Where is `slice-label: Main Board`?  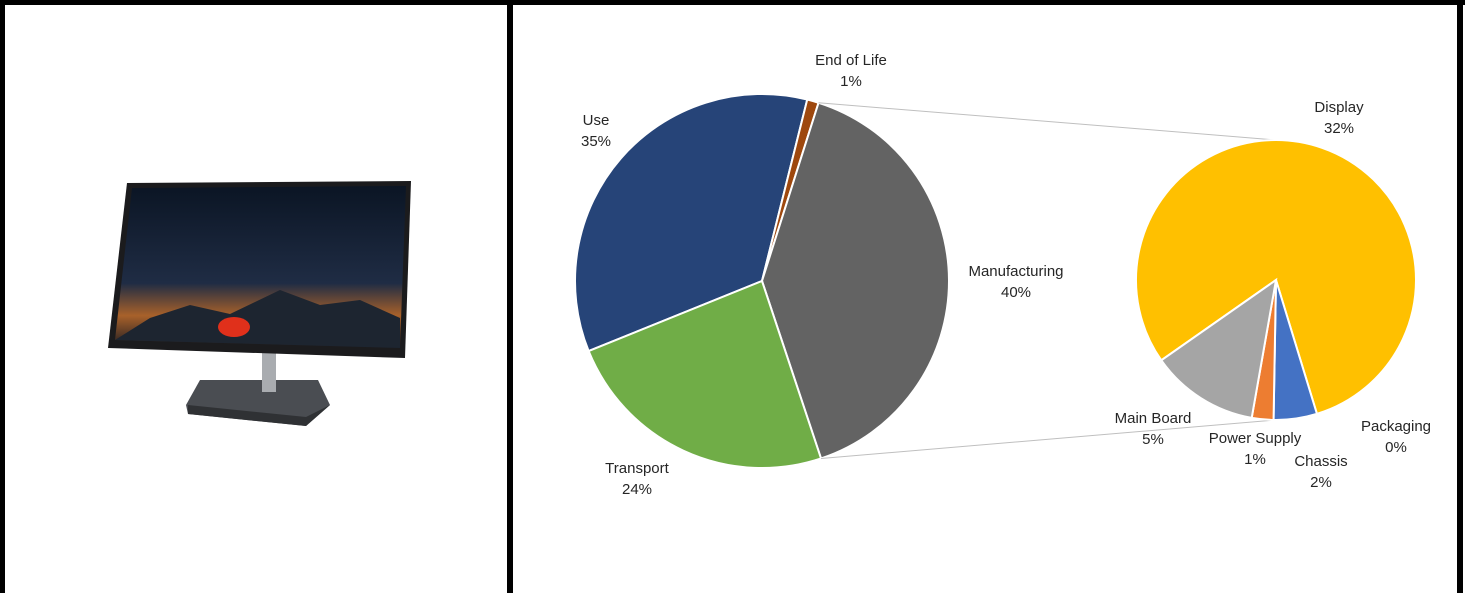 slice-label: Main Board is located at coordinates (1153, 418).